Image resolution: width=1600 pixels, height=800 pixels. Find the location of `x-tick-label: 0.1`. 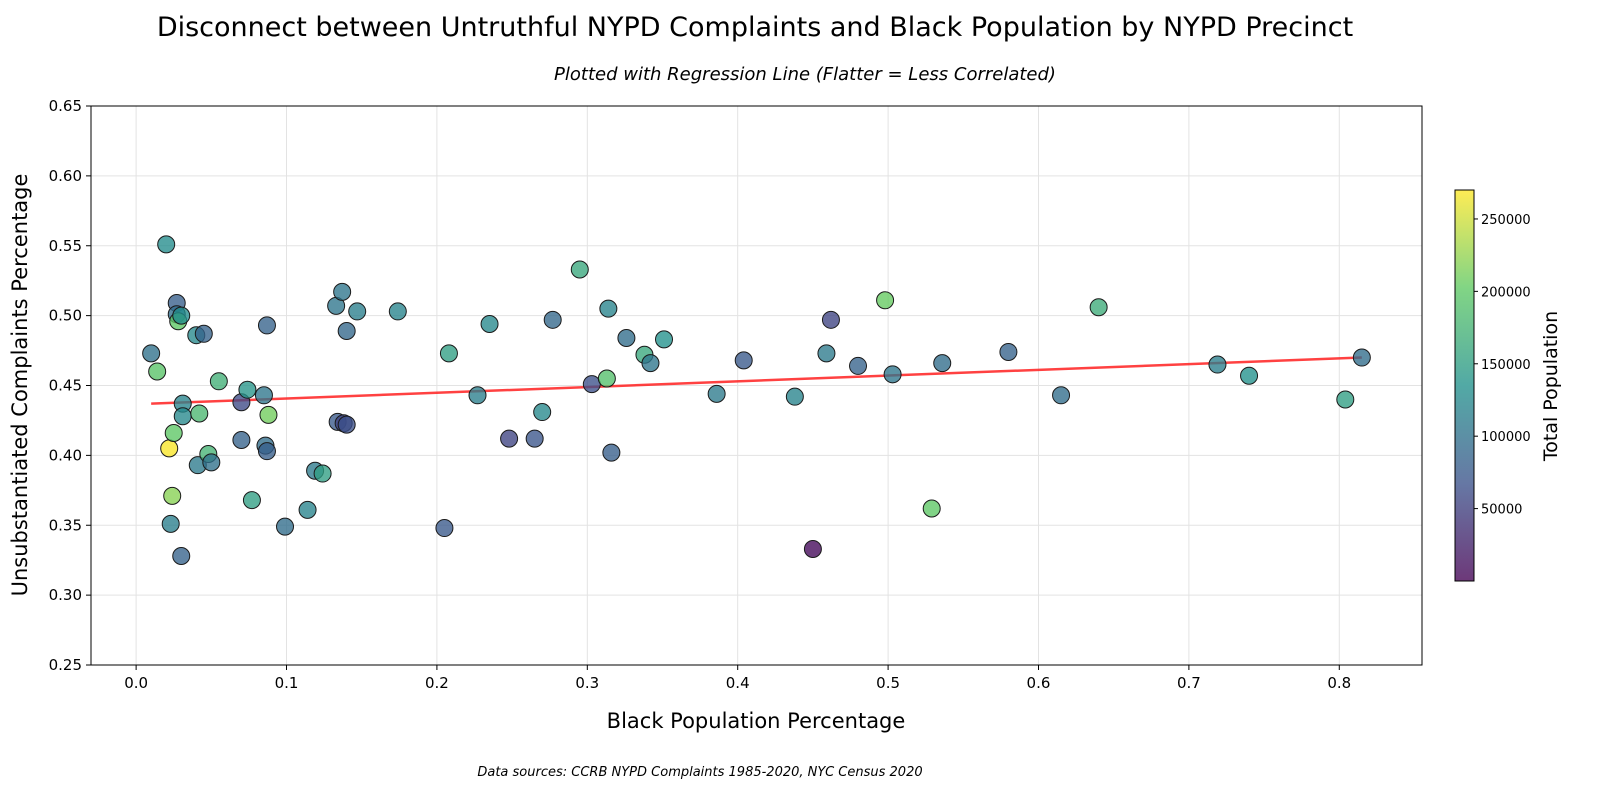

x-tick-label: 0.1 is located at coordinates (287, 683).